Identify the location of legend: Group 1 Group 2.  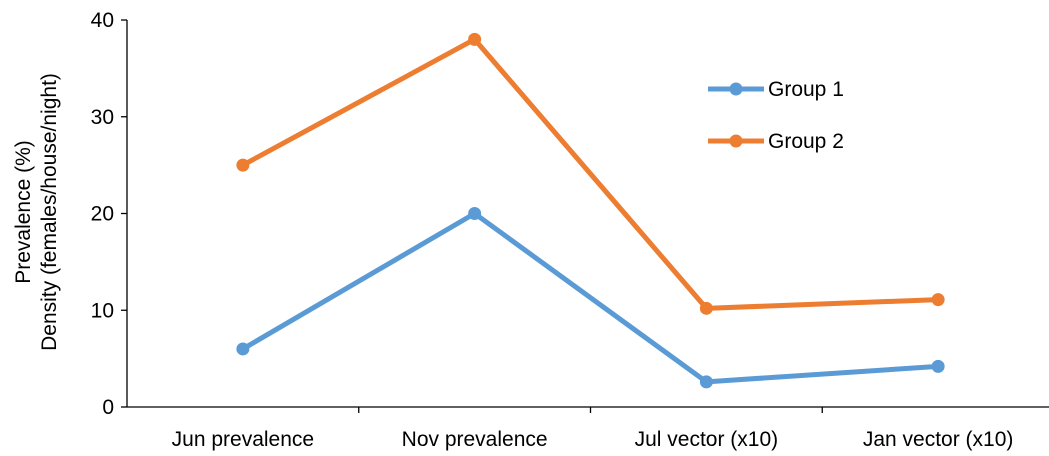
(776, 115).